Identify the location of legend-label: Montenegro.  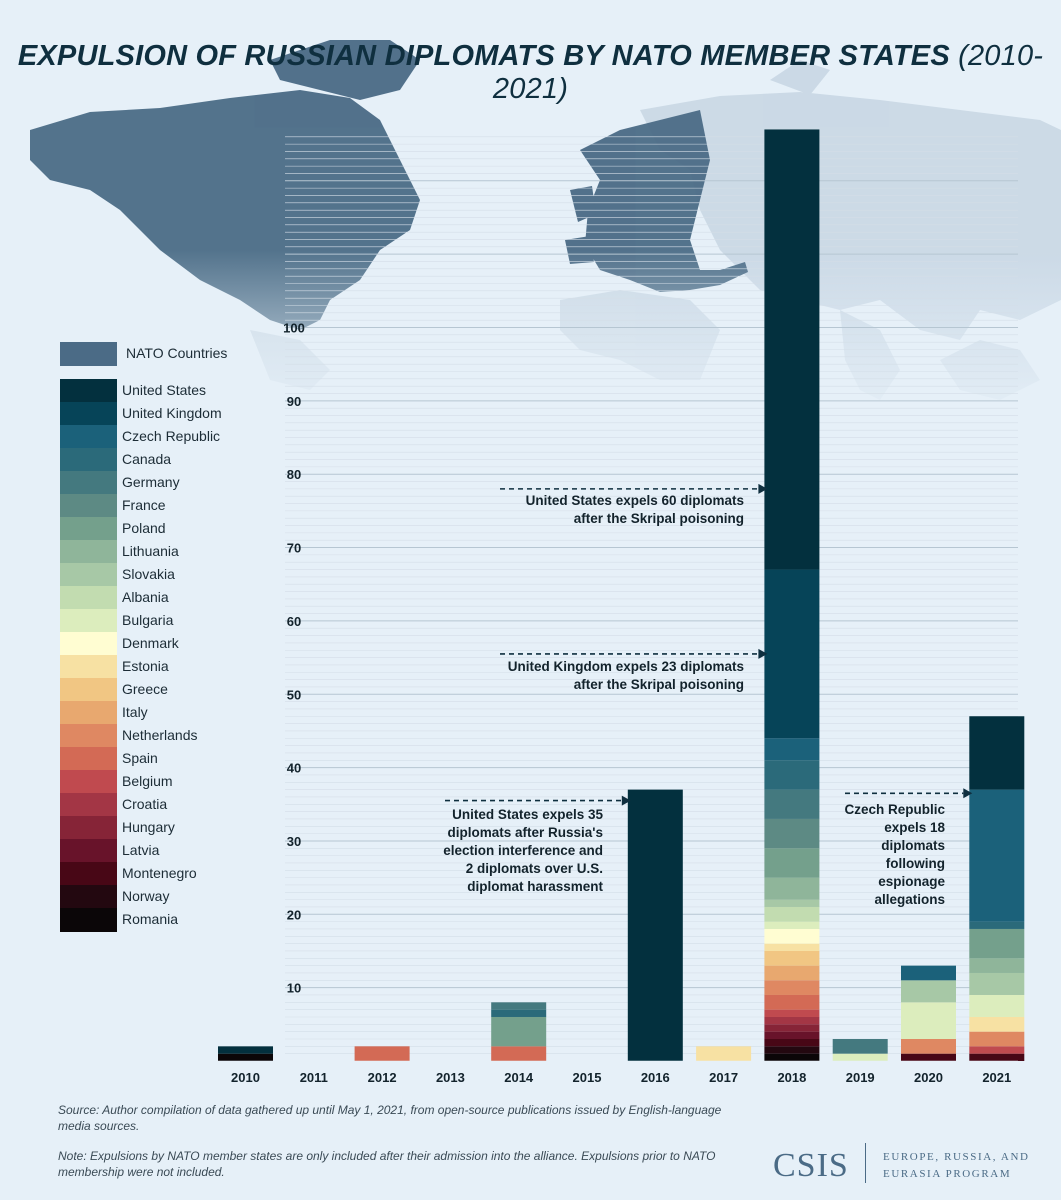
(159, 873).